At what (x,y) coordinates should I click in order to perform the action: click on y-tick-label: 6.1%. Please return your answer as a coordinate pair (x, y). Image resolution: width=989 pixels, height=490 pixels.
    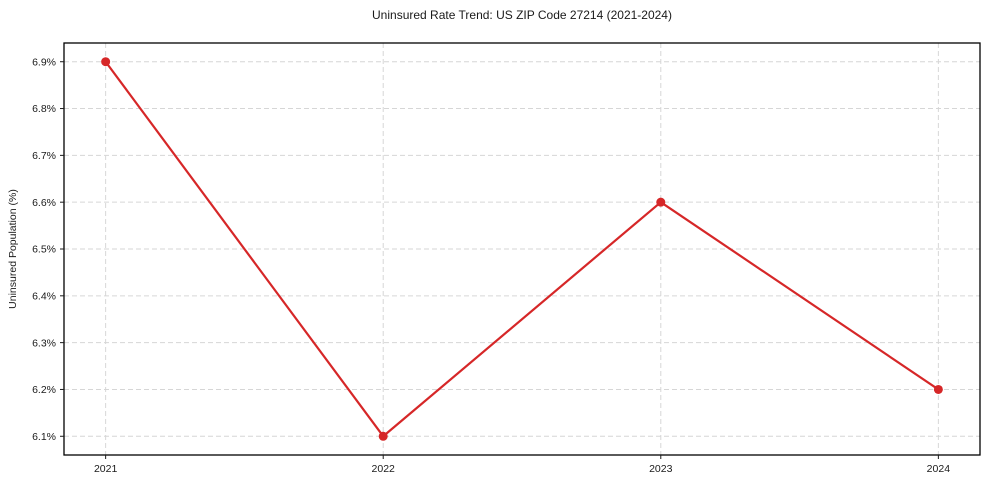
    Looking at the image, I should click on (44, 437).